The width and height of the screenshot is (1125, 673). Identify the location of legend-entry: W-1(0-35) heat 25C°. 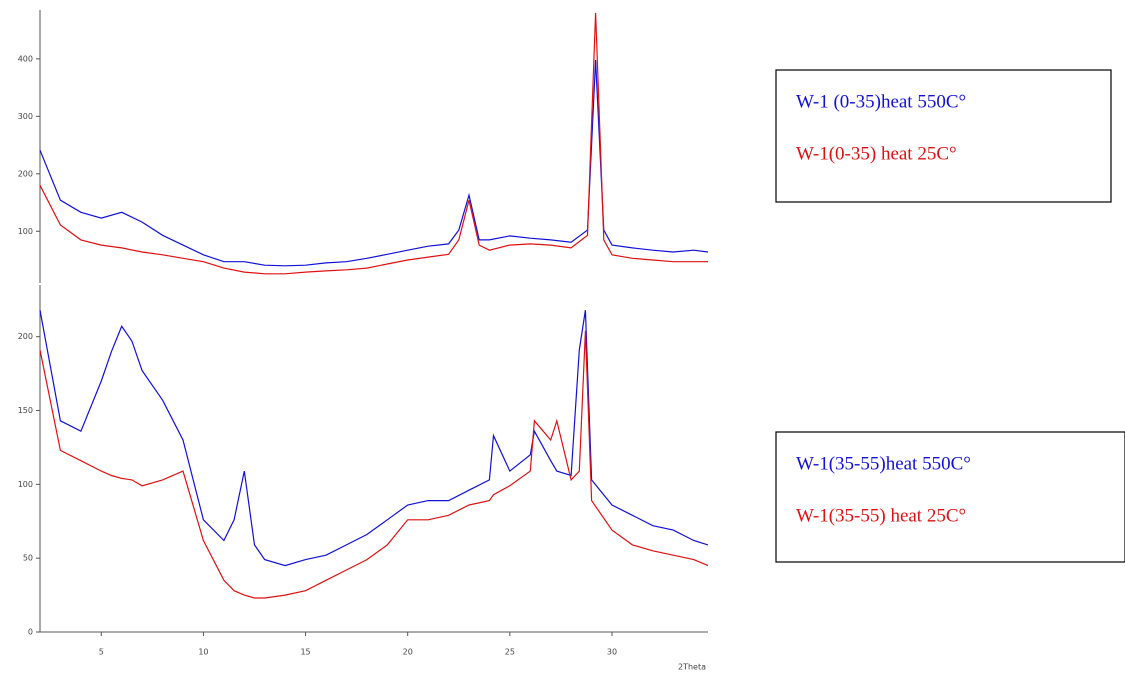
(876, 153).